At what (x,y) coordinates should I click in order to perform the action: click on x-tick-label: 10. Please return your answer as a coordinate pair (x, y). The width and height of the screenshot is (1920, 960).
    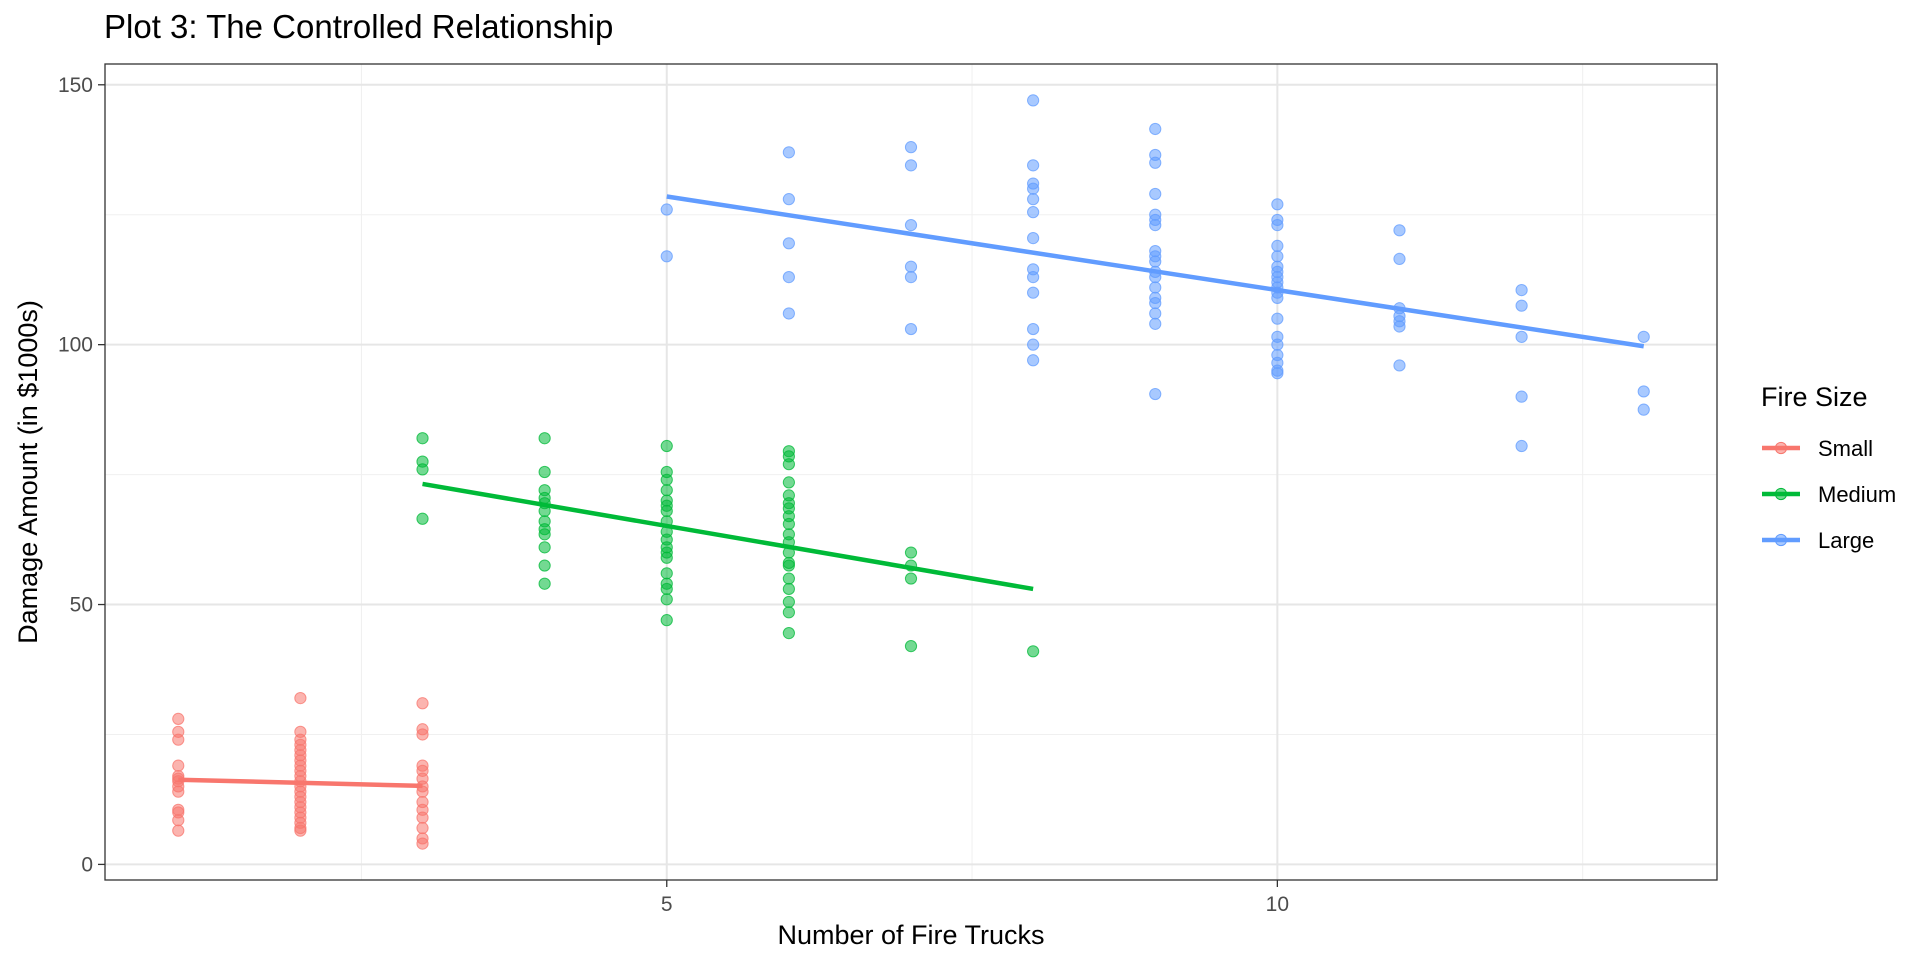
    Looking at the image, I should click on (1277, 904).